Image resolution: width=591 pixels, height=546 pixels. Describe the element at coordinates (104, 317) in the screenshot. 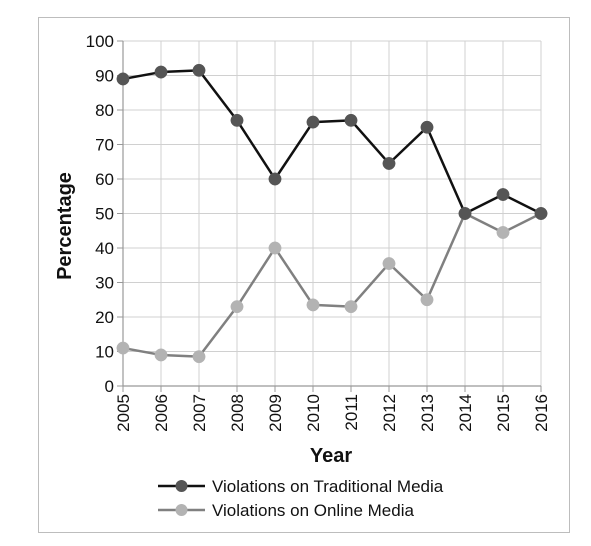

I see `y-tick-label: 20` at that location.